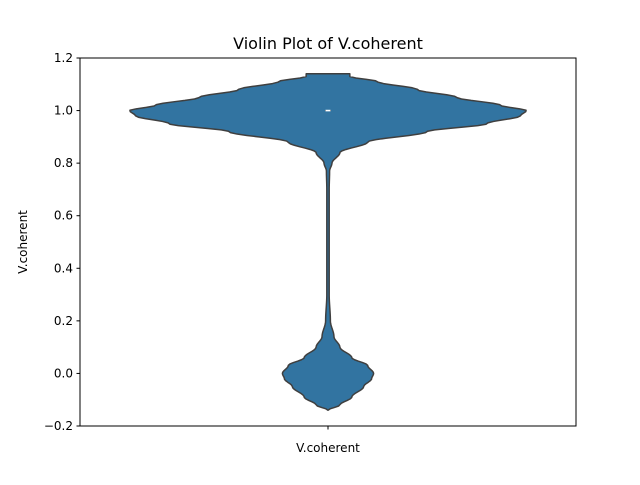  I want to click on y-axis: −0.2 0.0 0.2 0.4 0.6 0.8 1.0 1.2, so click(62, 242).